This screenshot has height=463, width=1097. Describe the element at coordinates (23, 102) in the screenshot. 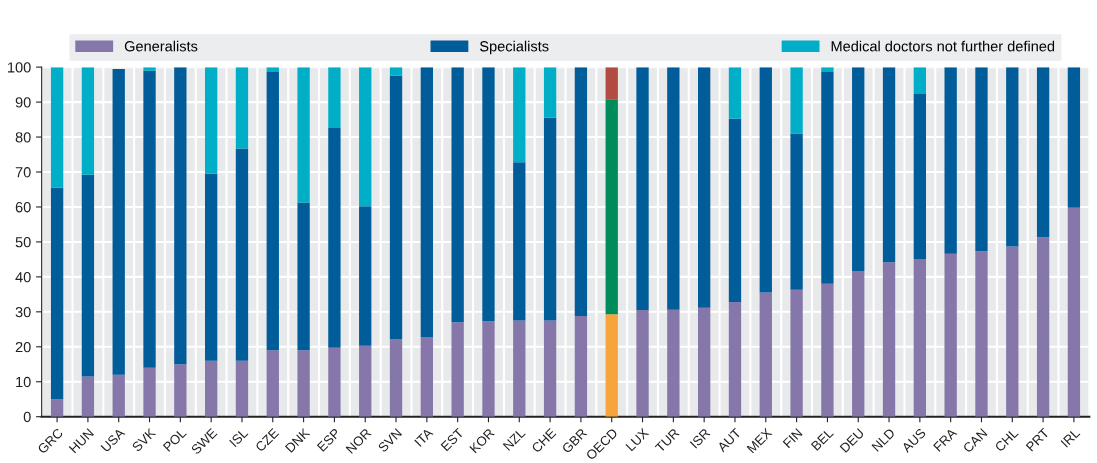

I see `y-tick-label: 90` at that location.